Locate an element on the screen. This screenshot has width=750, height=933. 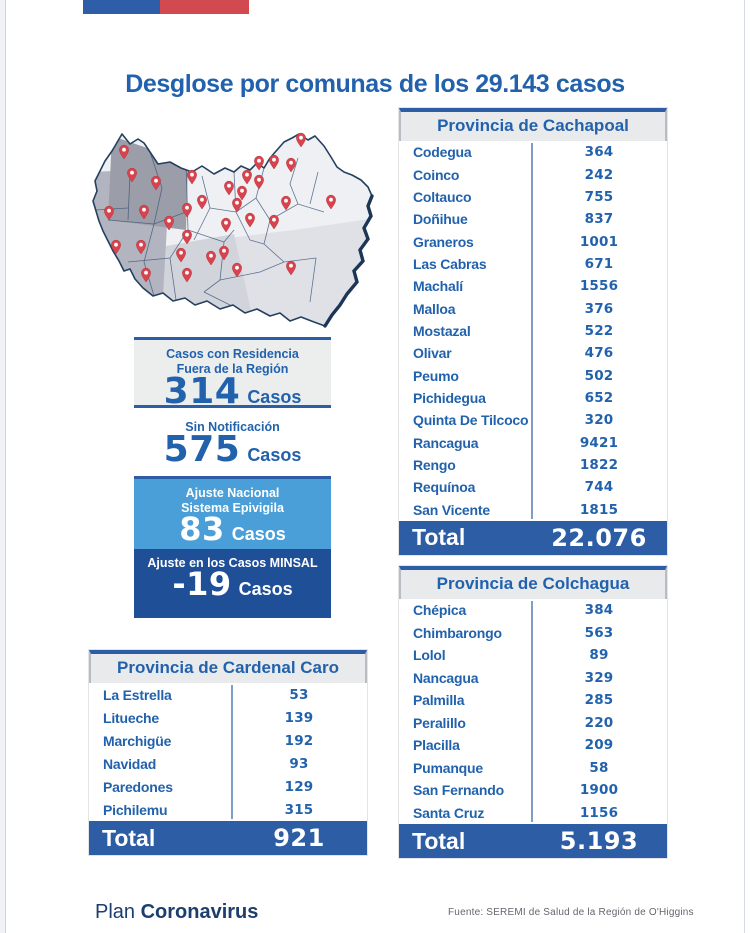
stat-number: 575 is located at coordinates (202, 449).